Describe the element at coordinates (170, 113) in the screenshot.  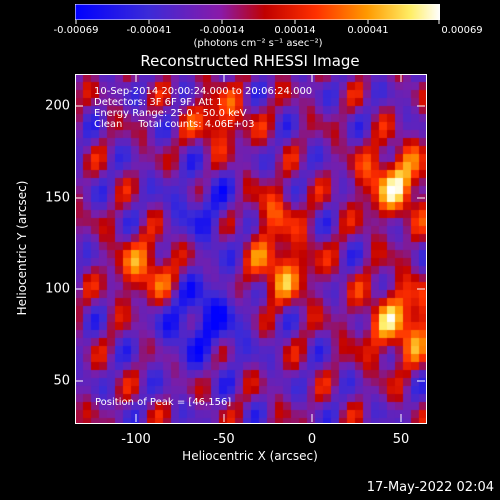
I see `info-energy-range: Energy Range: 25.0 - 50.0 keV` at that location.